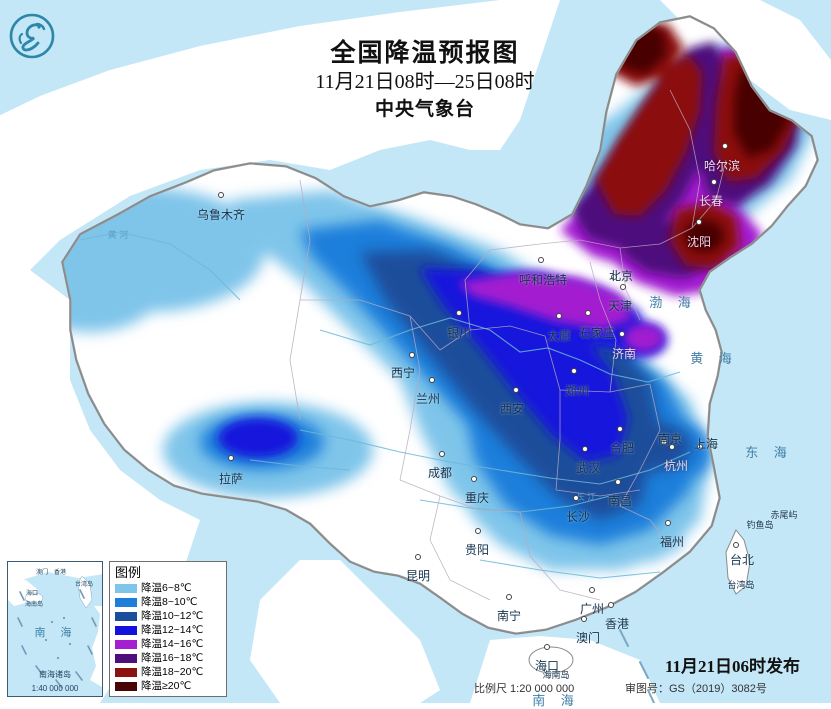 This screenshot has height=709, width=831. Describe the element at coordinates (221, 195) in the screenshot. I see `city-dot-urumqi` at that location.